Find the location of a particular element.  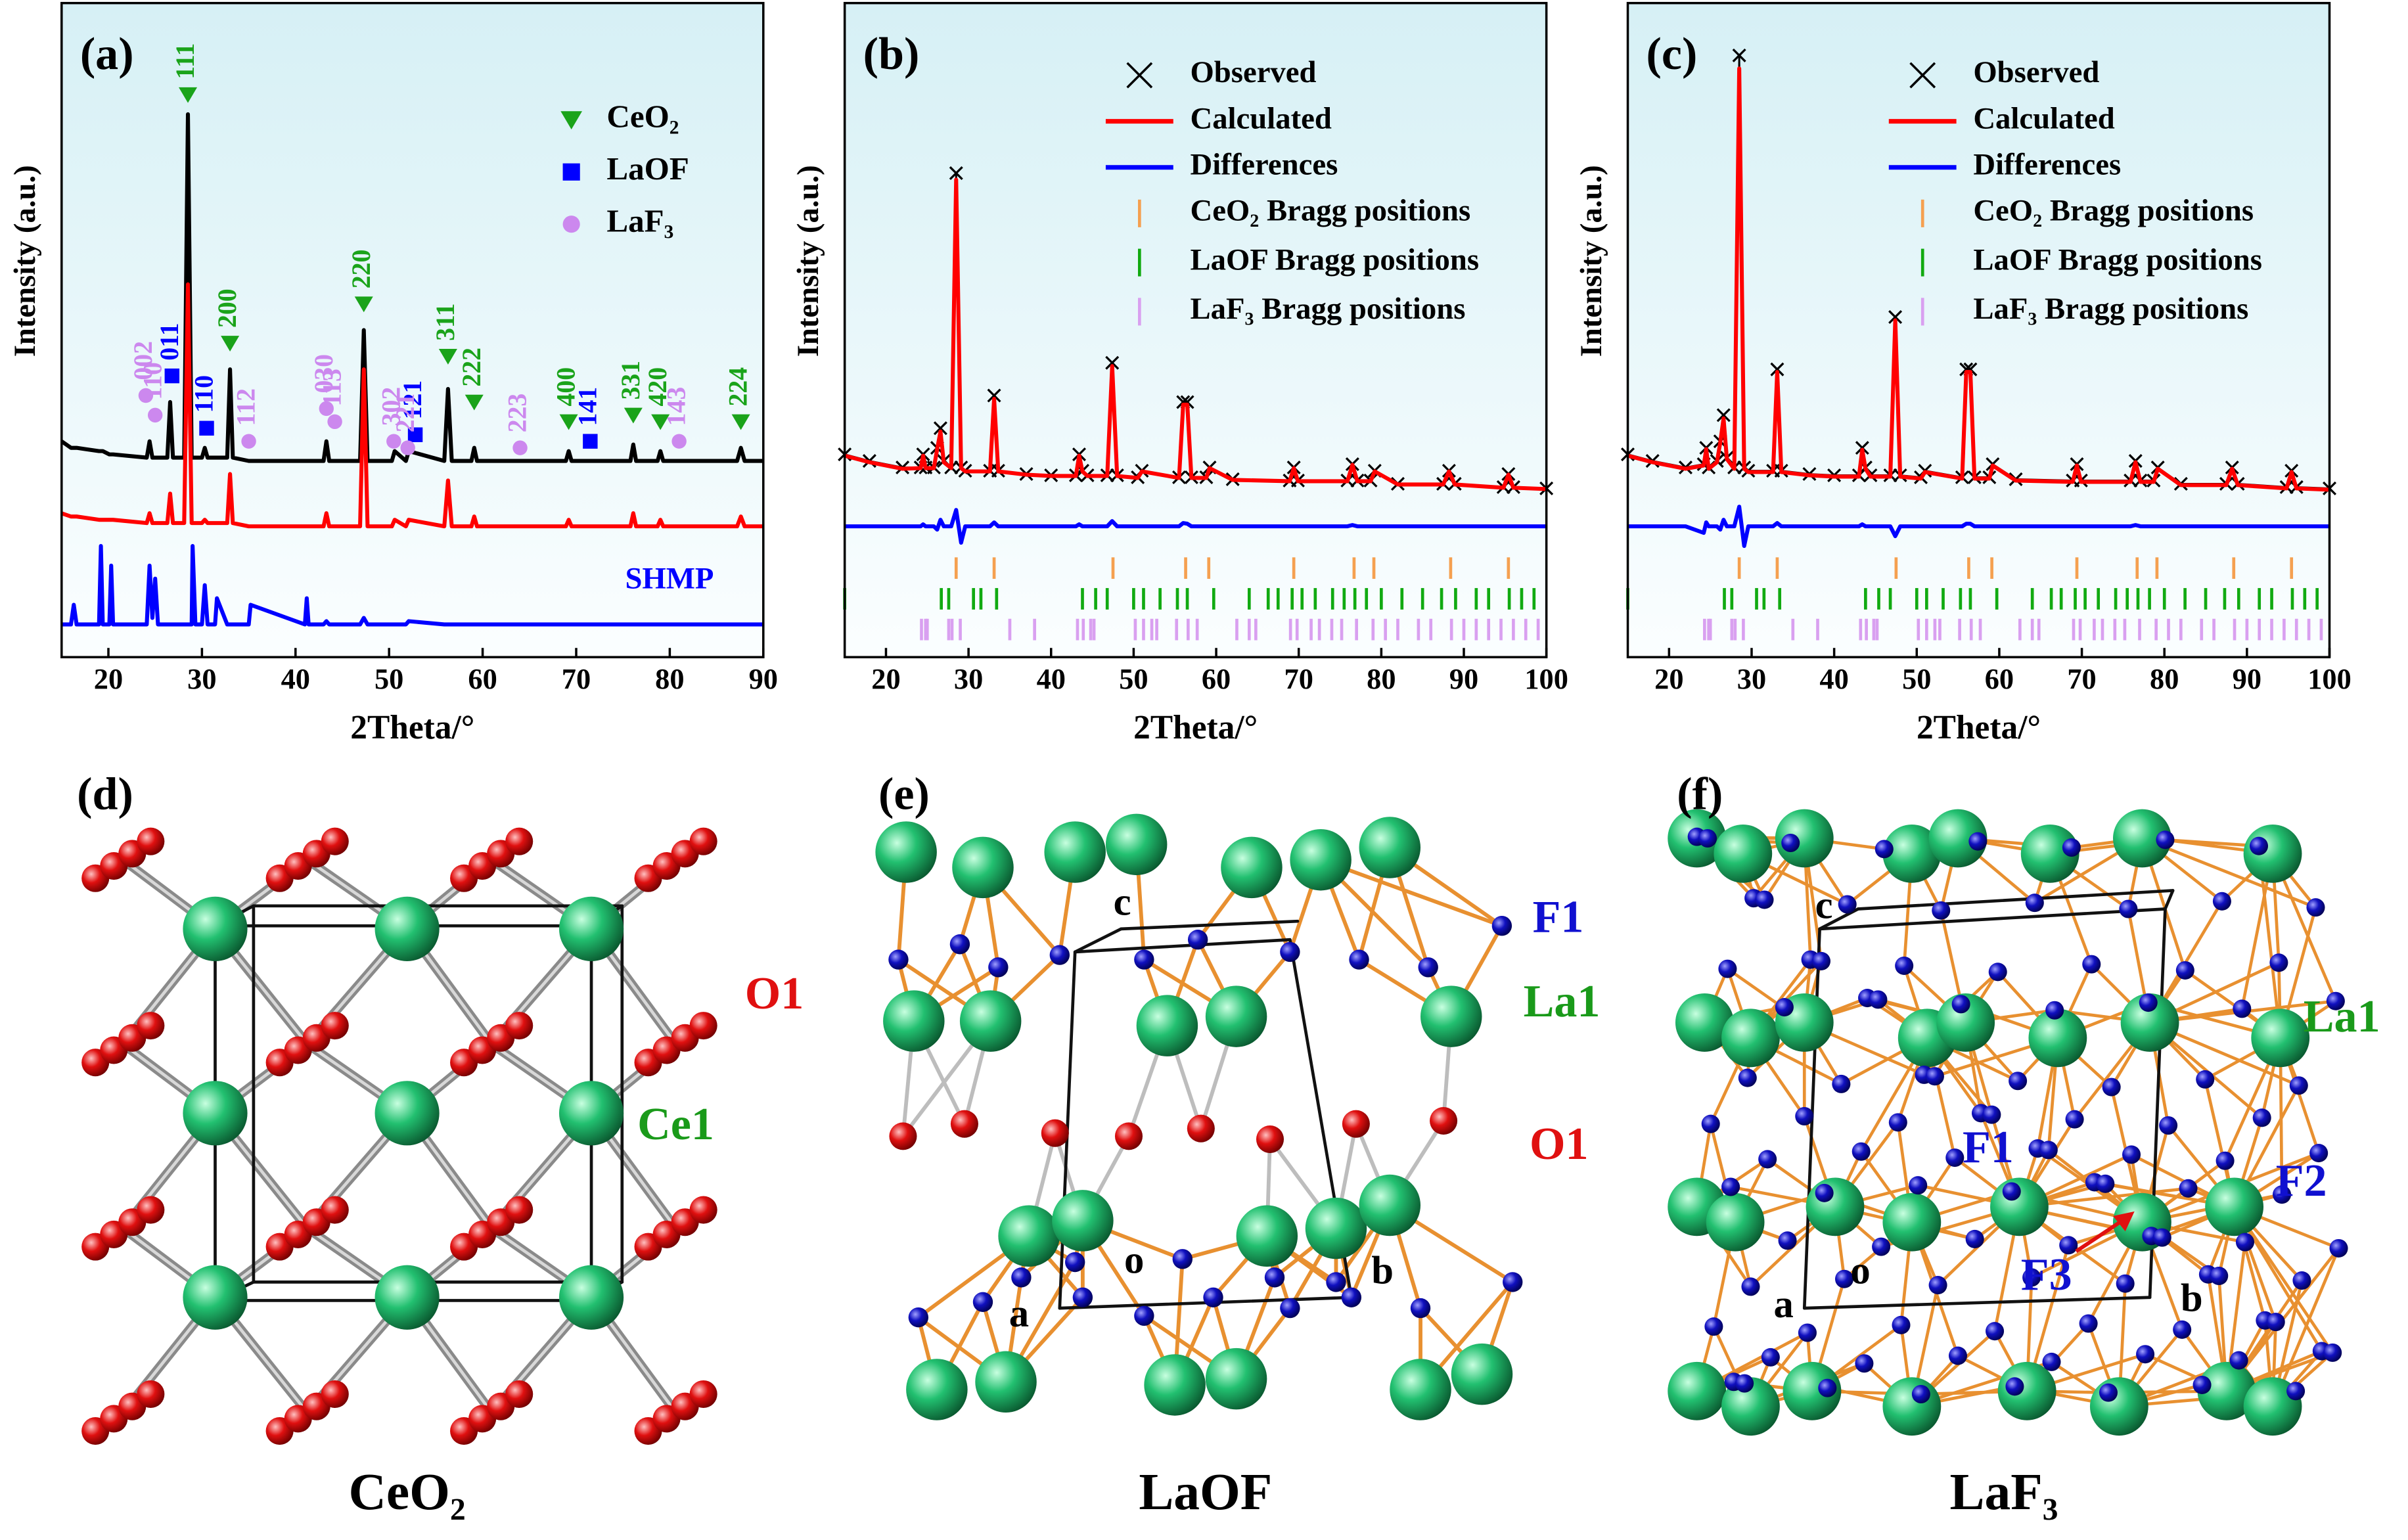

legend-label: CeO₂ Bragg positions is located at coordinates (1330, 211).